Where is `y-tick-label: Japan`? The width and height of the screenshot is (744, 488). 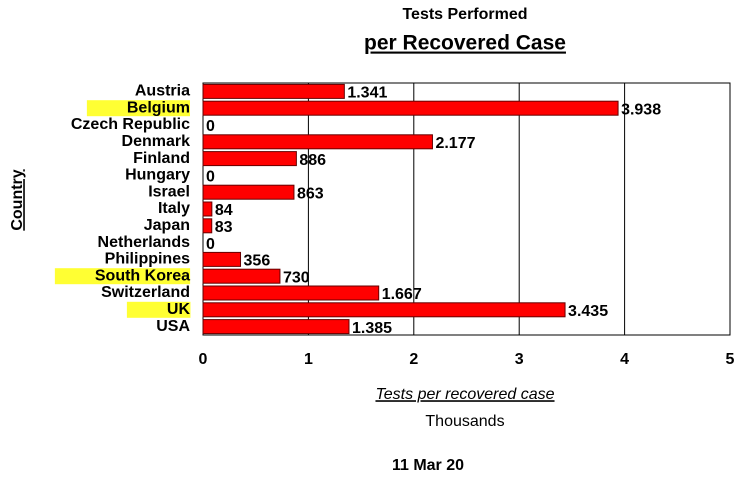
y-tick-label: Japan is located at coordinates (167, 225).